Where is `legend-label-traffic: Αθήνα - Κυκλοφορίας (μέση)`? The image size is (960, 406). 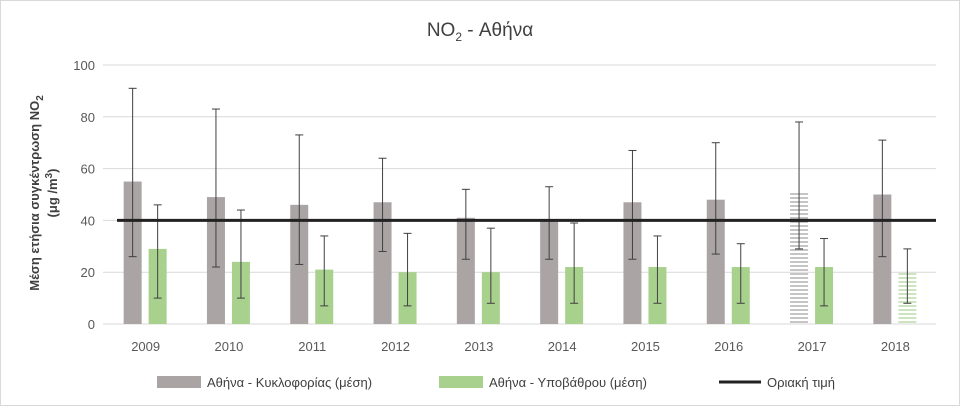 legend-label-traffic: Αθήνα - Κυκλοφορίας (μέση) is located at coordinates (289, 382).